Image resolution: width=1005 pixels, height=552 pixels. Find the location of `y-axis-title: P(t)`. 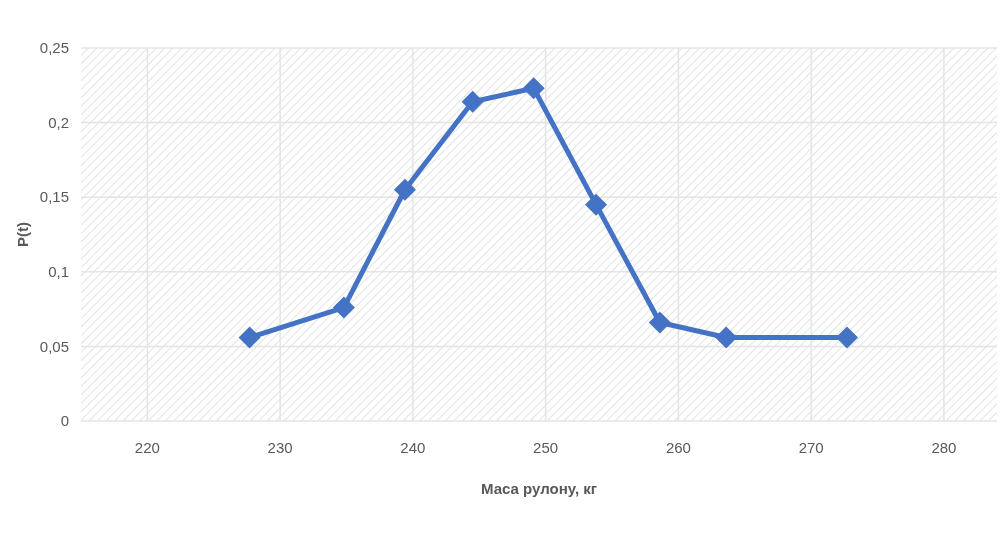

y-axis-title: P(t) is located at coordinates (22, 234).